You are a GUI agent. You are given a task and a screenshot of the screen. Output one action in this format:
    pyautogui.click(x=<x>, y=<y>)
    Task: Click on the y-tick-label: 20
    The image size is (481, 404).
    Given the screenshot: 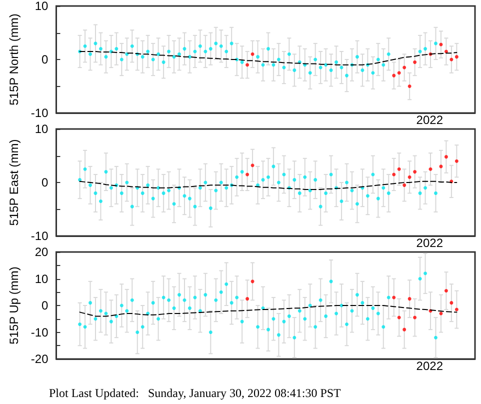 What is the action you would take?
    pyautogui.click(x=41, y=252)
    